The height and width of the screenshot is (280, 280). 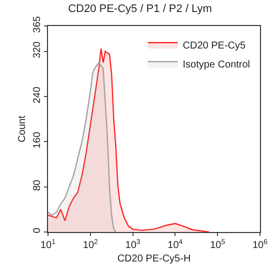 I want to click on y-tick-label: 80, so click(x=37, y=185).